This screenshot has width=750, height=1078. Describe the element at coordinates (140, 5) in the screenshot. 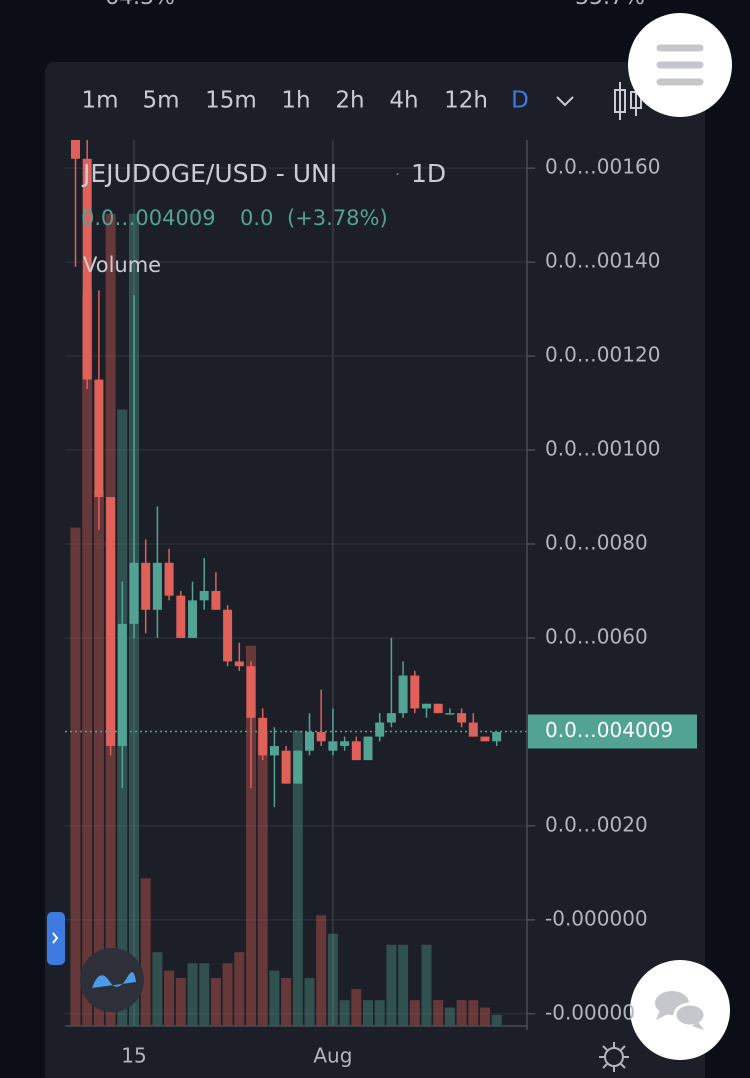

I see `stat: 64.3%` at that location.